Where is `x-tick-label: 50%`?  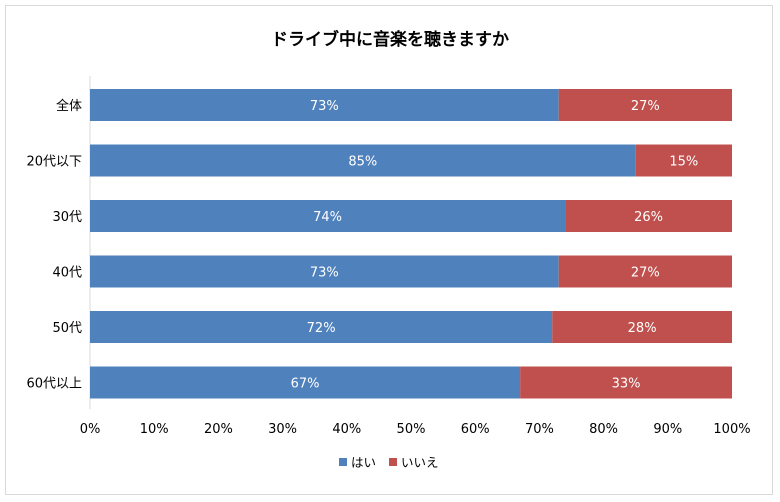 x-tick-label: 50% is located at coordinates (411, 429).